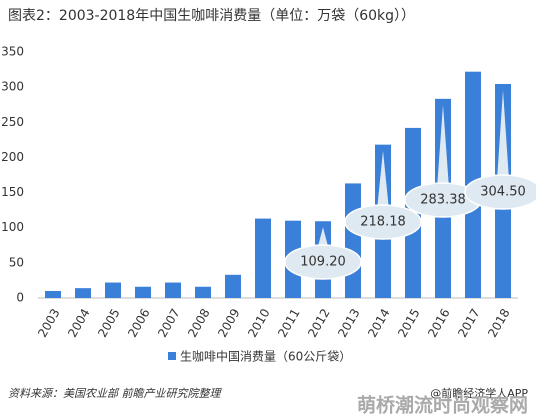 The image size is (536, 416). I want to click on x-tick-label: 2003, so click(48, 322).